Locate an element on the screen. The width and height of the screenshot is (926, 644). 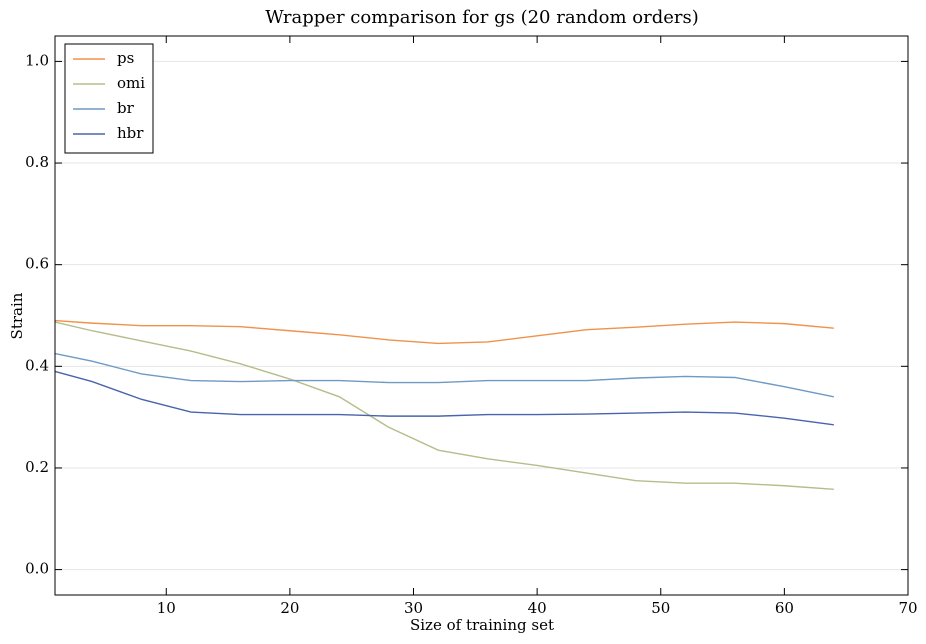
x-tick-label: 40 is located at coordinates (537, 608).